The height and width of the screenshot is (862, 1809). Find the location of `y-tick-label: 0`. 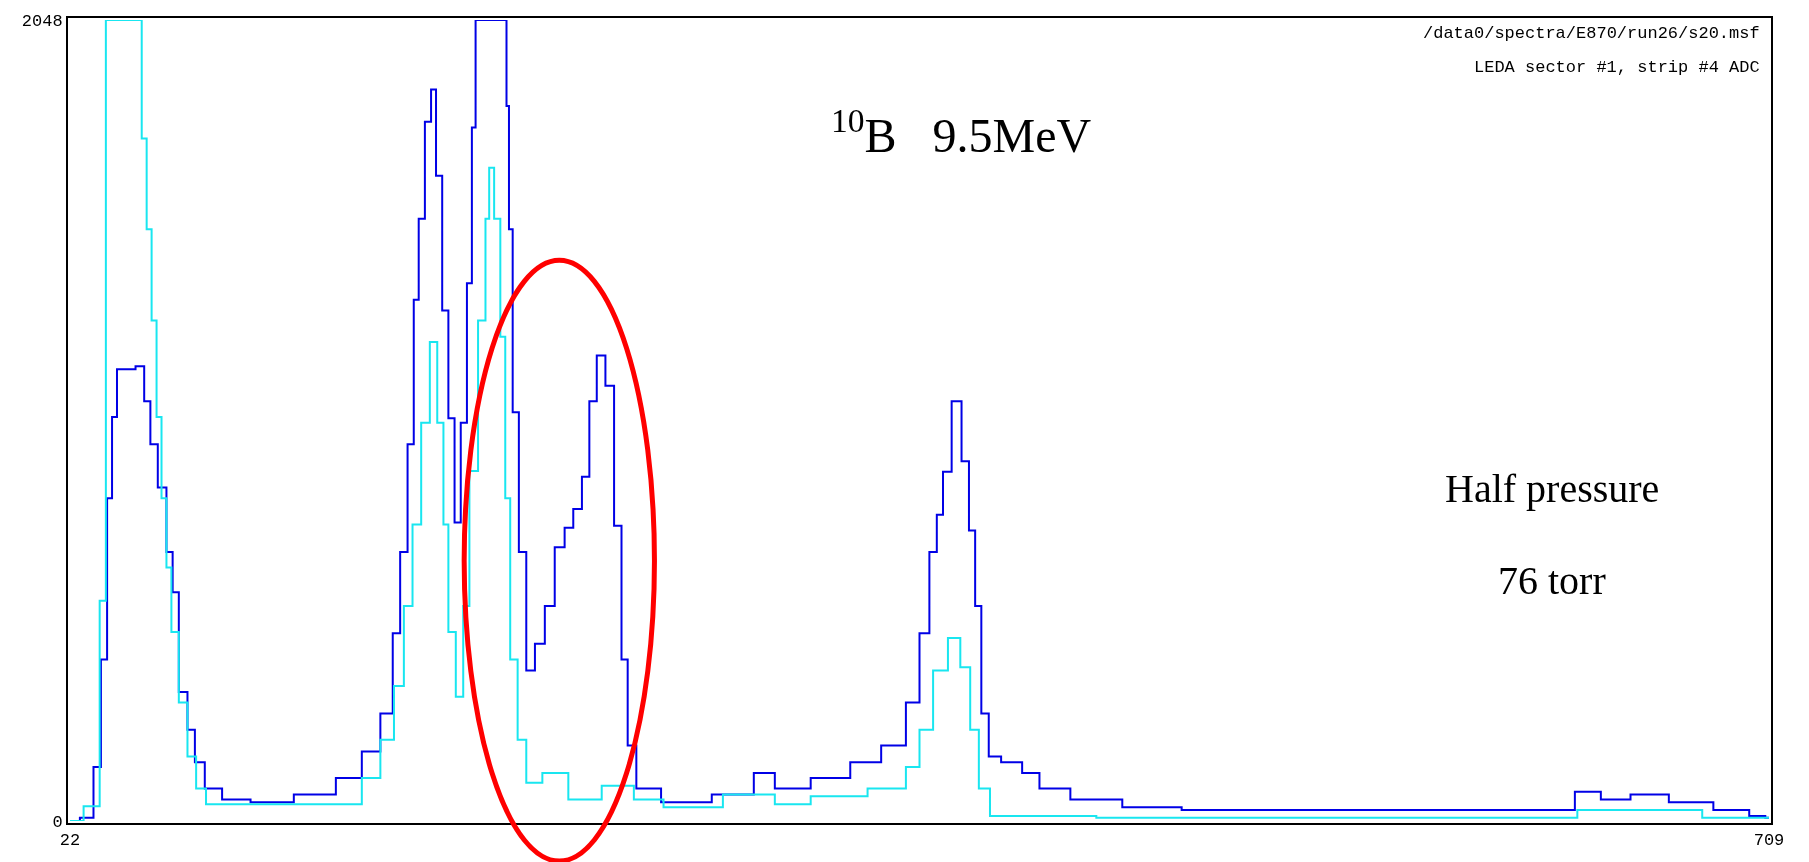

y-tick-label: 0 is located at coordinates (57, 822).